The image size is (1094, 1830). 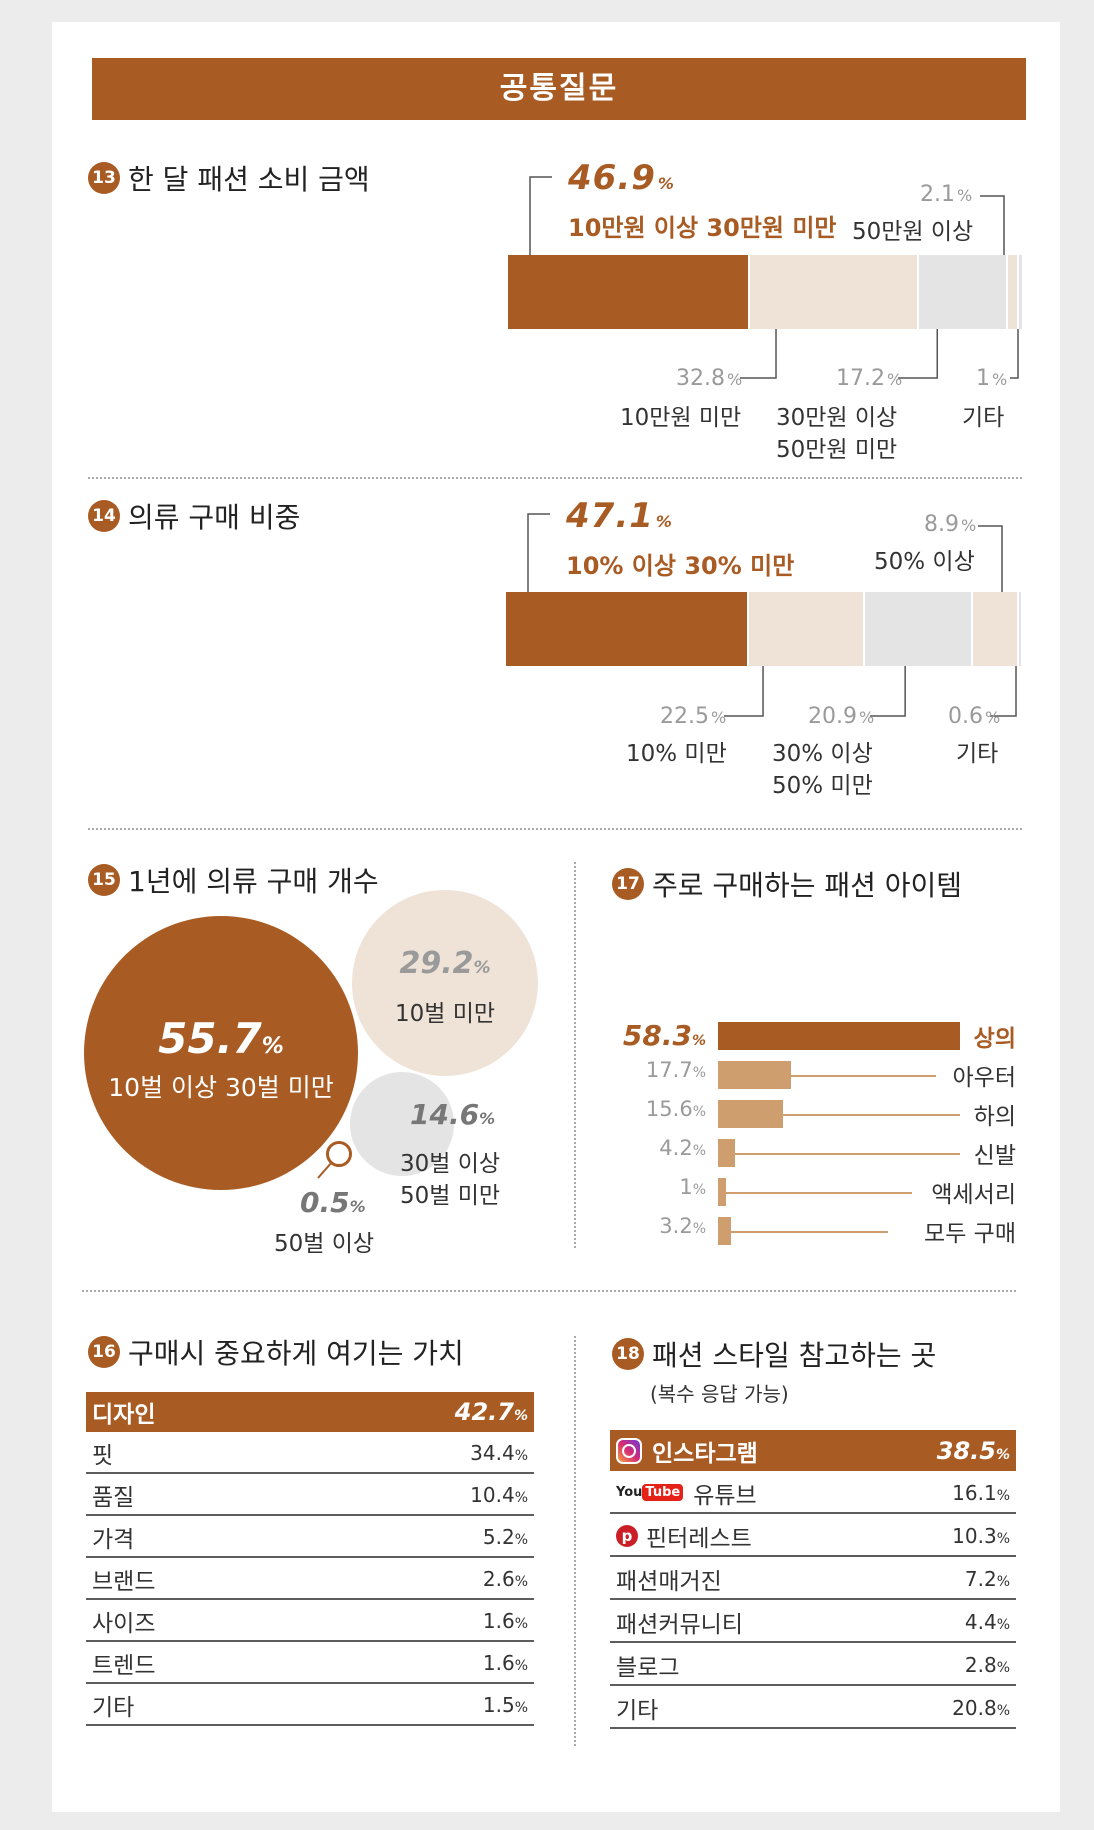 I want to click on q15-tiny-number: 0.5, so click(x=325, y=1202).